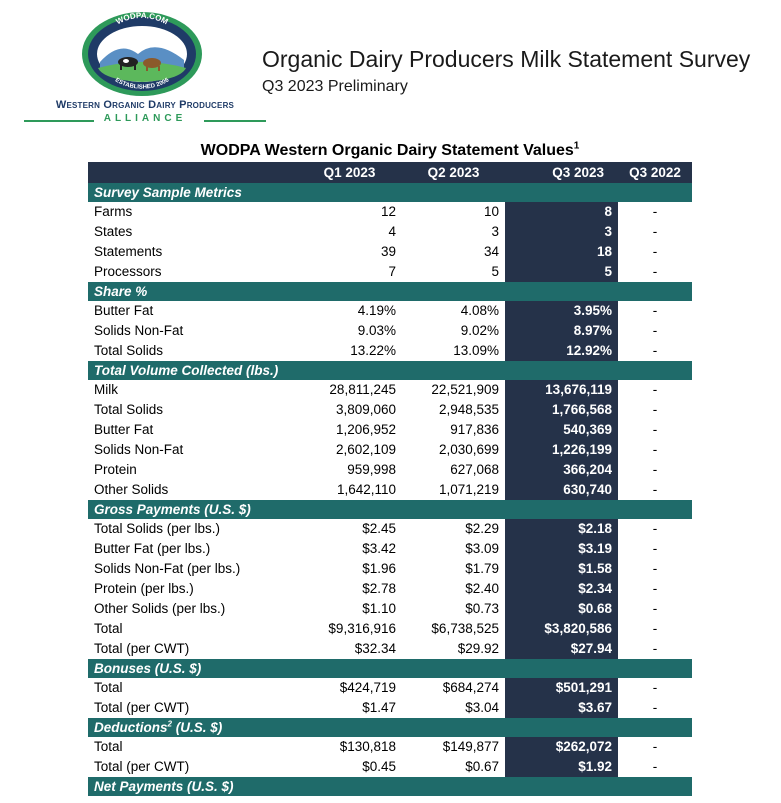 The height and width of the screenshot is (803, 781). What do you see at coordinates (192, 172) in the screenshot?
I see `column-header-label` at bounding box center [192, 172].